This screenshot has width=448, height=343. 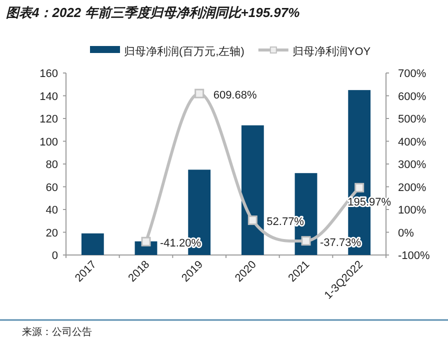 What do you see at coordinates (235, 96) in the screenshot?
I see `data-label: 609.68%` at bounding box center [235, 96].